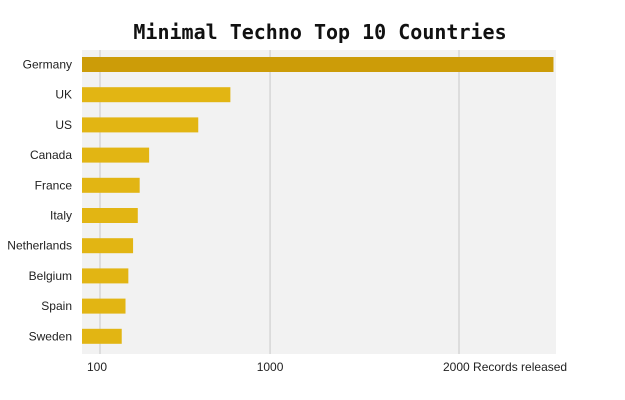 The image size is (625, 400). I want to click on bar-netherlands, so click(108, 246).